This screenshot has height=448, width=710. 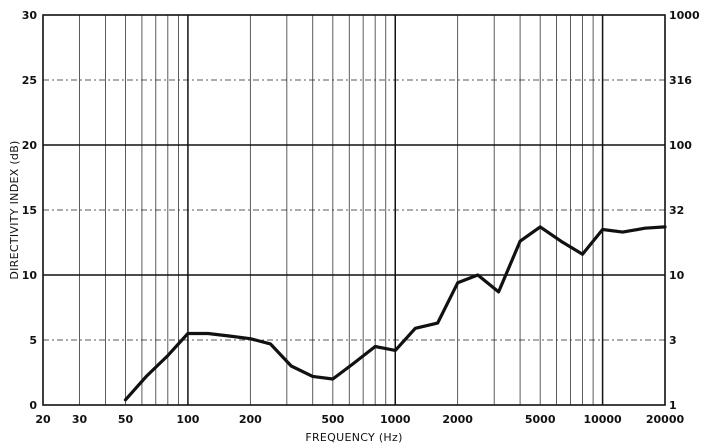 I want to click on x-axis-title: FREQUENCY (Hz), so click(x=353, y=437).